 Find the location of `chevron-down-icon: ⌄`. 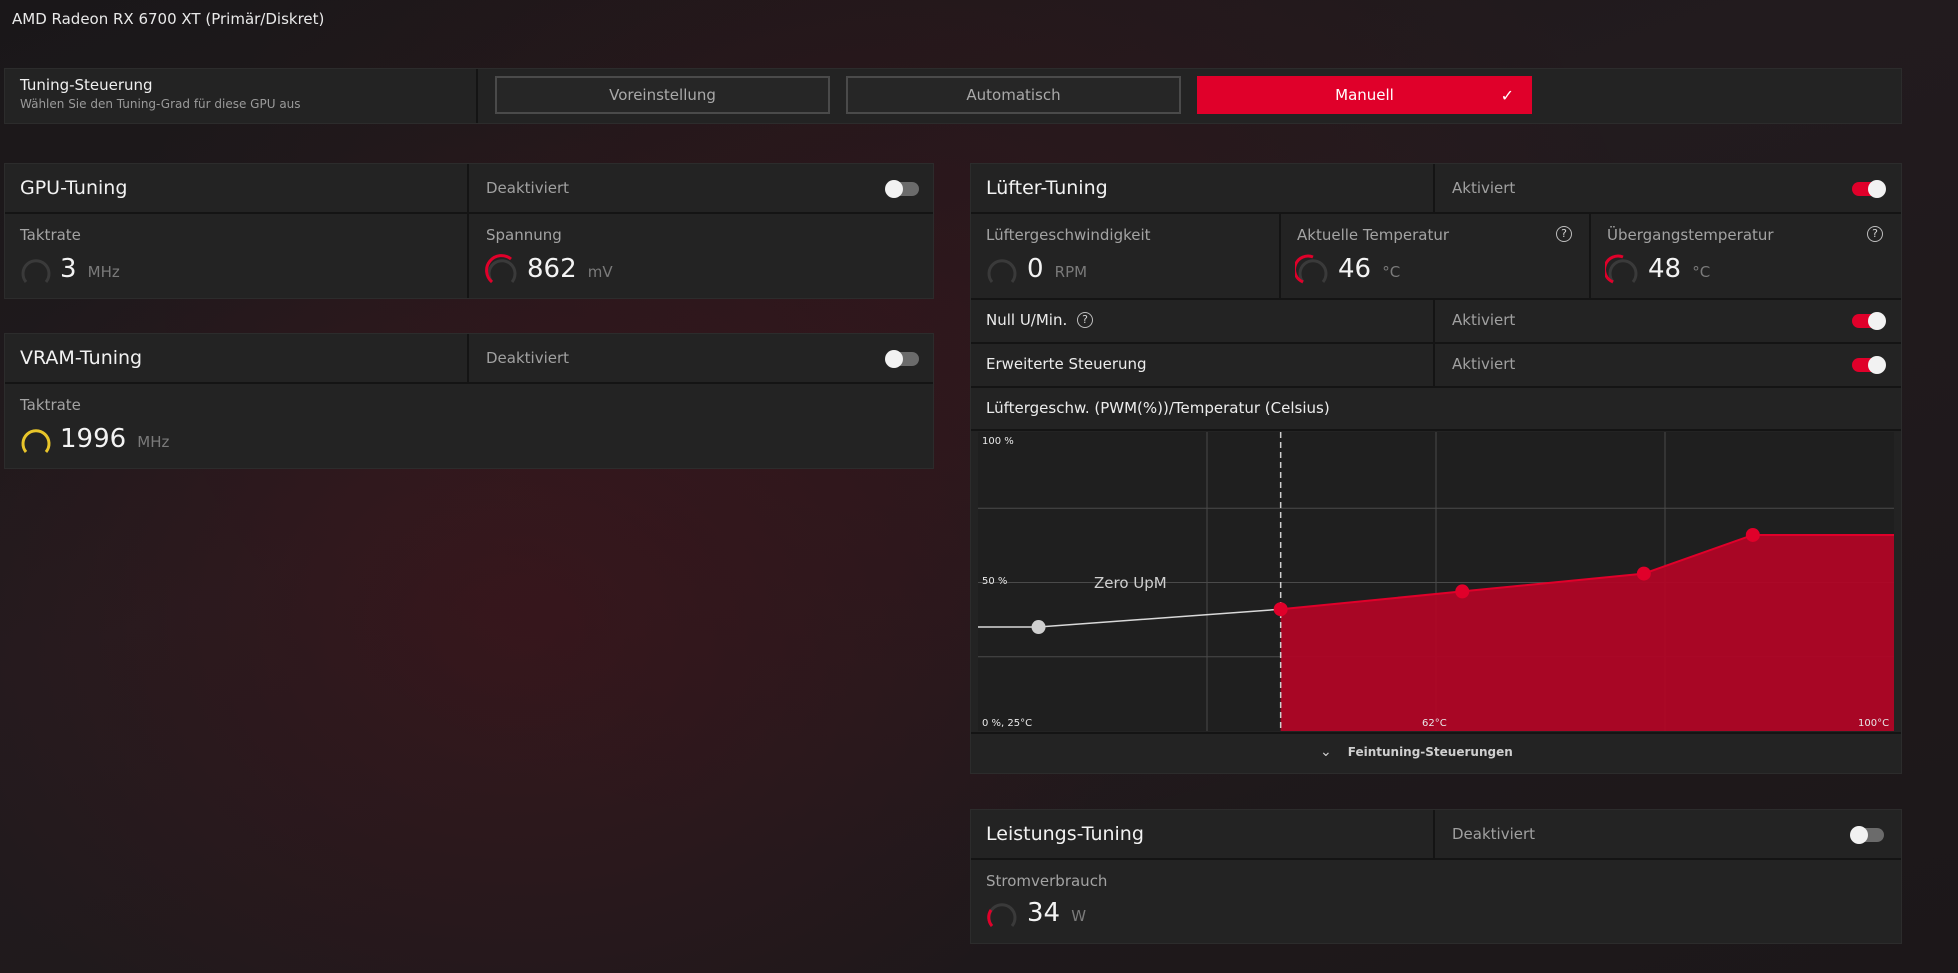

chevron-down-icon: ⌄ is located at coordinates (1326, 752).